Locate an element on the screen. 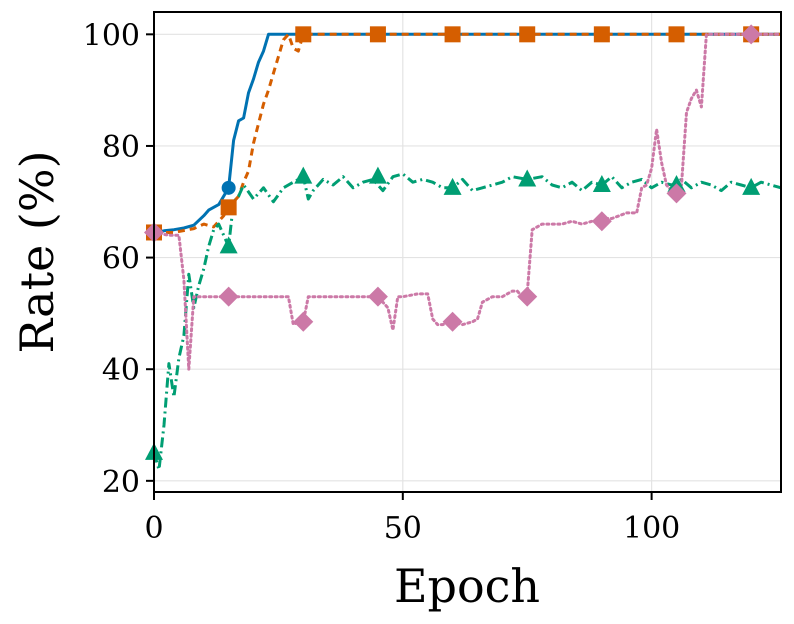 This screenshot has height=624, width=794. y-tick-label: 20 is located at coordinates (121, 482).